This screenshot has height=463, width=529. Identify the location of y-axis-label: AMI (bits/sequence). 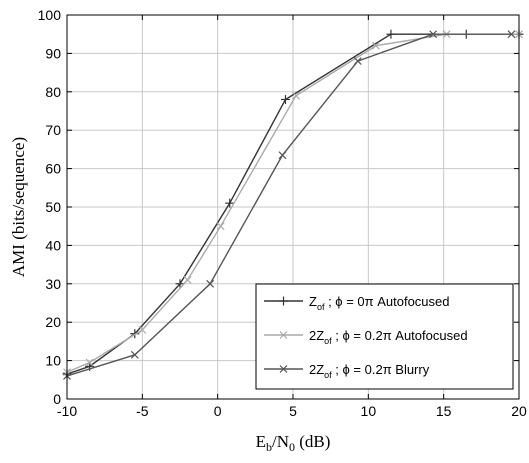
(18, 207).